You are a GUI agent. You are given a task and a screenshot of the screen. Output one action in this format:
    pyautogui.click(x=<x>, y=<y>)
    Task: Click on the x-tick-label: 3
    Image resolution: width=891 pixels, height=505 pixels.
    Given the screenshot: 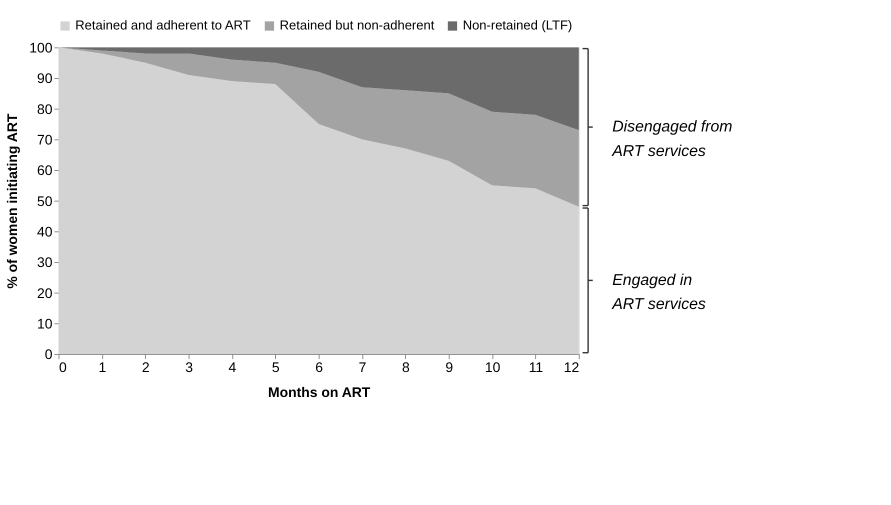 What is the action you would take?
    pyautogui.click(x=189, y=367)
    